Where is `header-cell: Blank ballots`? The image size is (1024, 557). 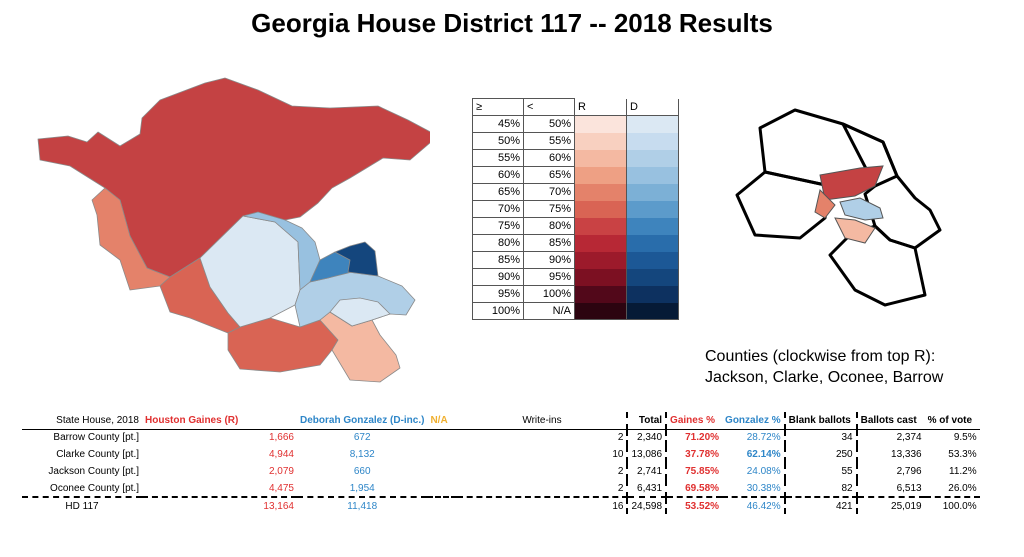
header-cell: Blank ballots is located at coordinates (821, 421).